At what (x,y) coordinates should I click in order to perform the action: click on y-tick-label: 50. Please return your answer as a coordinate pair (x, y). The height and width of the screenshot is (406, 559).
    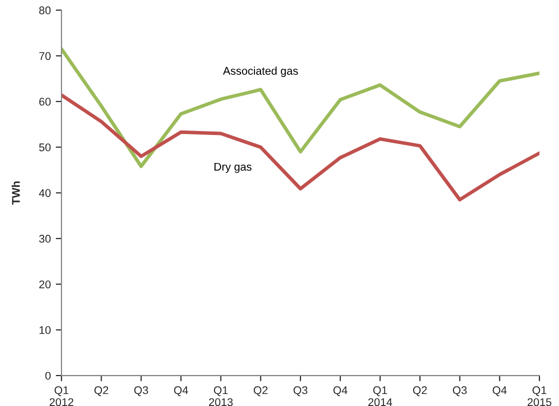
    Looking at the image, I should click on (45, 147).